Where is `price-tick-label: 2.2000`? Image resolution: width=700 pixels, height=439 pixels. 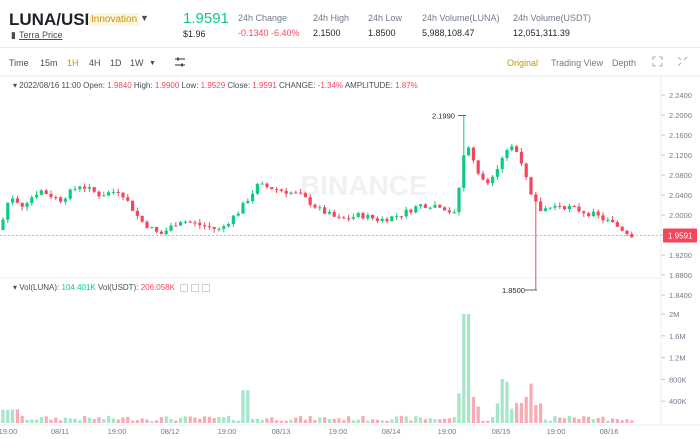
price-tick-label: 2.2000 is located at coordinates (680, 115).